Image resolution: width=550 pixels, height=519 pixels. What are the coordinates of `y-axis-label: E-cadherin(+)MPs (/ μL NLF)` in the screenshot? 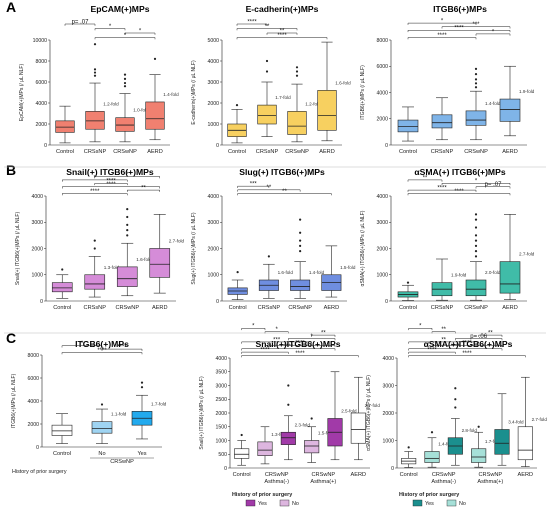 It's located at (194, 92).